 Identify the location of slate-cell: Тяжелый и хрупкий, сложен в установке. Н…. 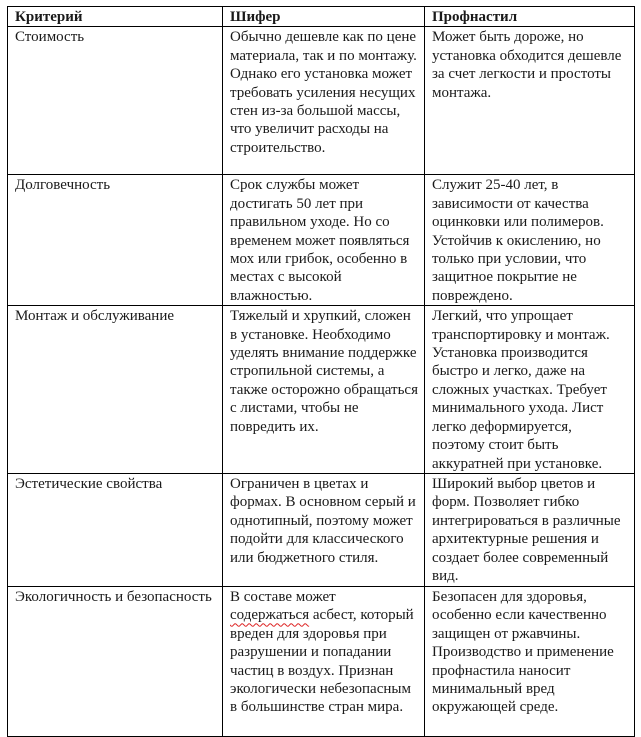
(323, 389).